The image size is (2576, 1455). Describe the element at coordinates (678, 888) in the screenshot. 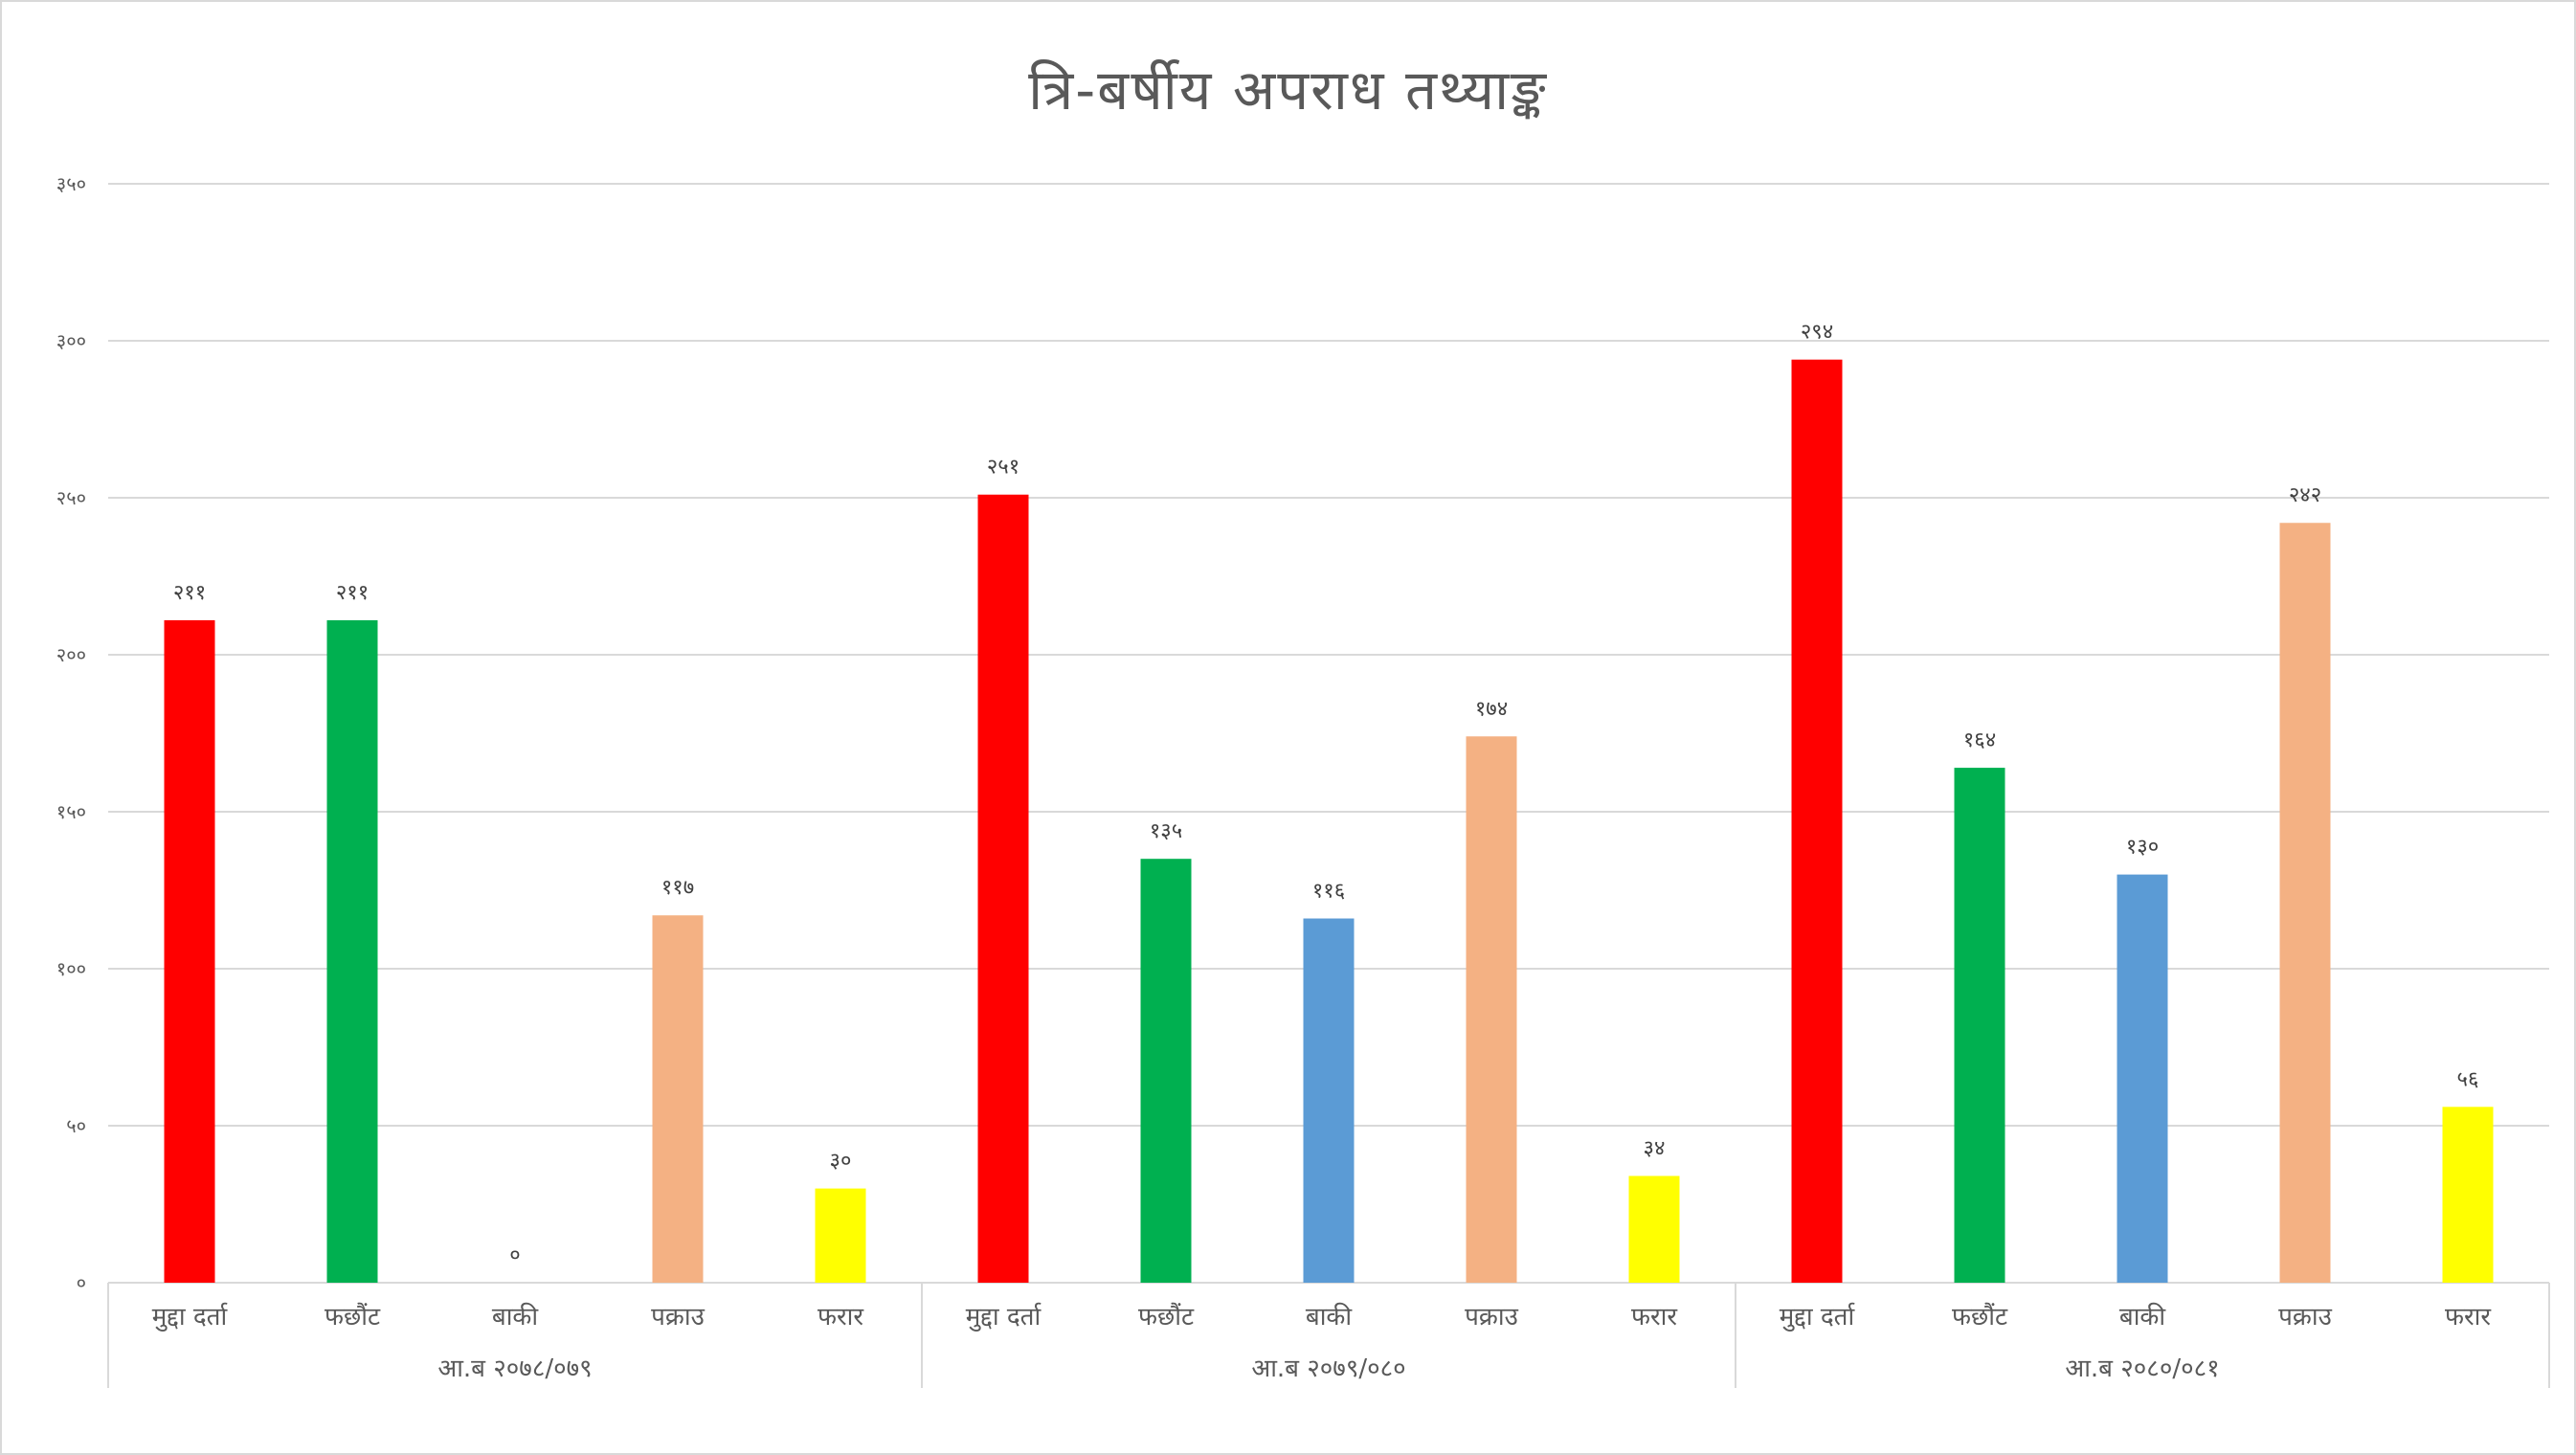

I see `data-label: ११७` at that location.